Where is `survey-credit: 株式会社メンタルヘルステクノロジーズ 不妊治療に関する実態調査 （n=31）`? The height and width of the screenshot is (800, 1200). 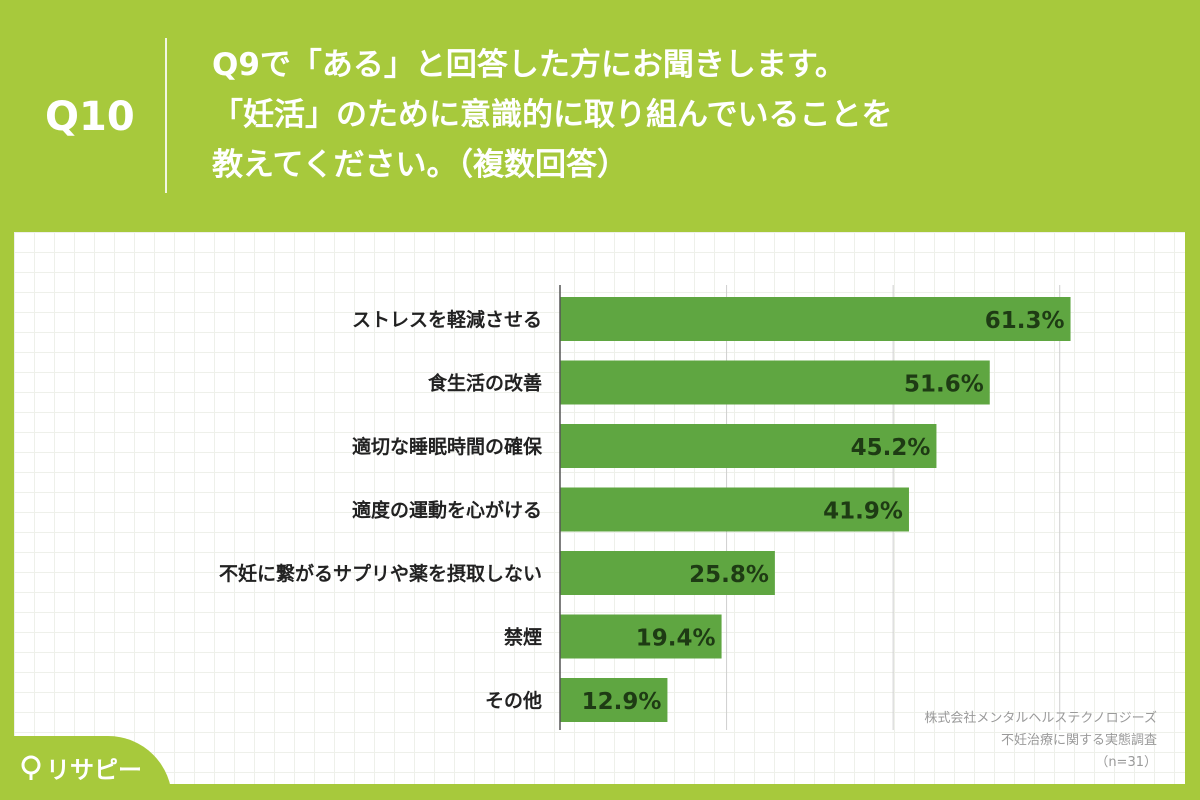 survey-credit: 株式会社メンタルヘルステクノロジーズ 不妊治療に関する実態調査 （n=31） is located at coordinates (1040, 741).